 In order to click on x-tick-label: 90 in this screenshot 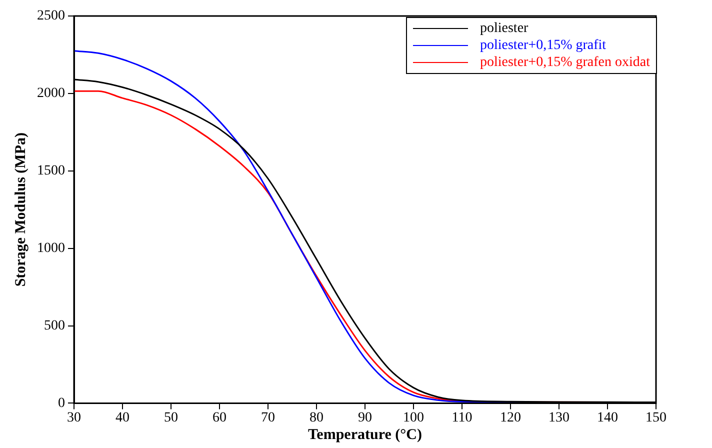, I will do `click(365, 418)`.